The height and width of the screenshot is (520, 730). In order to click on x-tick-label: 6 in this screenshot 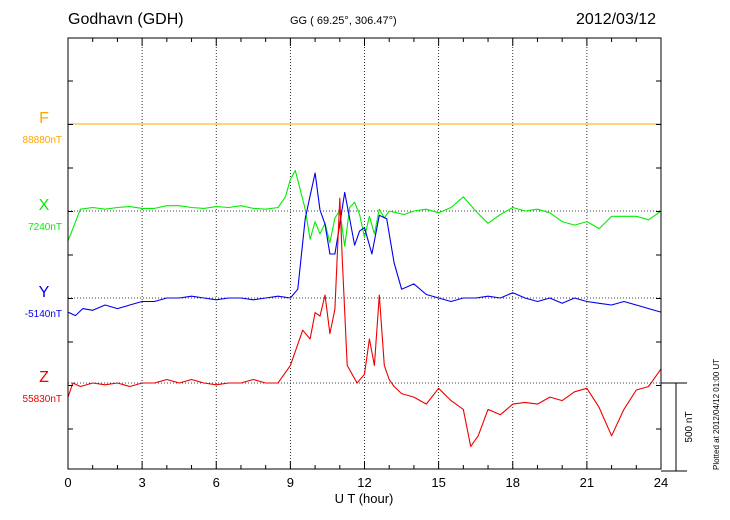, I will do `click(216, 482)`.